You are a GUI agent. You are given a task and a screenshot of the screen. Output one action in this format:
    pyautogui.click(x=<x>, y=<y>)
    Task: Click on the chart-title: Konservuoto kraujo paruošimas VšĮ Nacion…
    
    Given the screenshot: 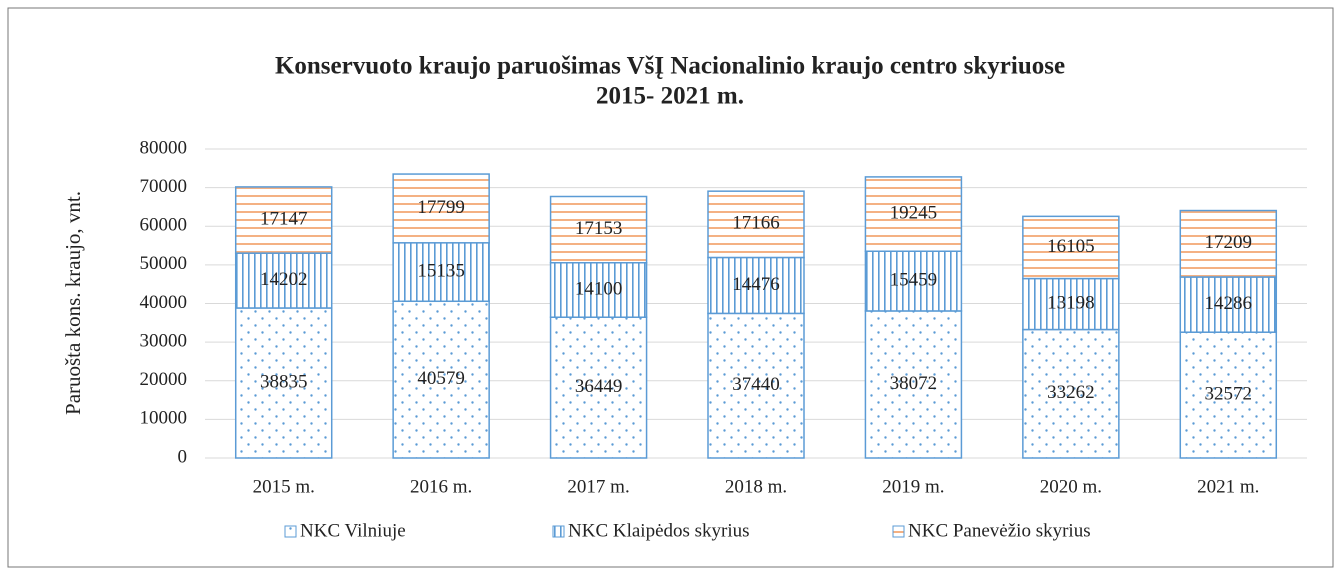 What is the action you would take?
    pyautogui.click(x=670, y=66)
    